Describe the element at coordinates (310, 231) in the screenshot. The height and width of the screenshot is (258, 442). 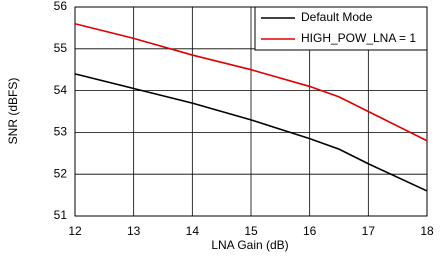
I see `x-tick-label: 16` at that location.